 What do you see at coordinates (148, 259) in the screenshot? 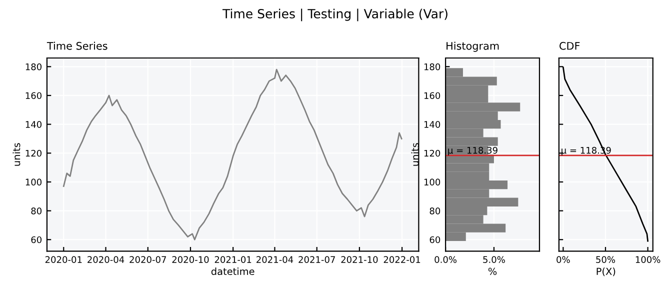
I see `x-tick-label: 2020-07` at bounding box center [148, 259].